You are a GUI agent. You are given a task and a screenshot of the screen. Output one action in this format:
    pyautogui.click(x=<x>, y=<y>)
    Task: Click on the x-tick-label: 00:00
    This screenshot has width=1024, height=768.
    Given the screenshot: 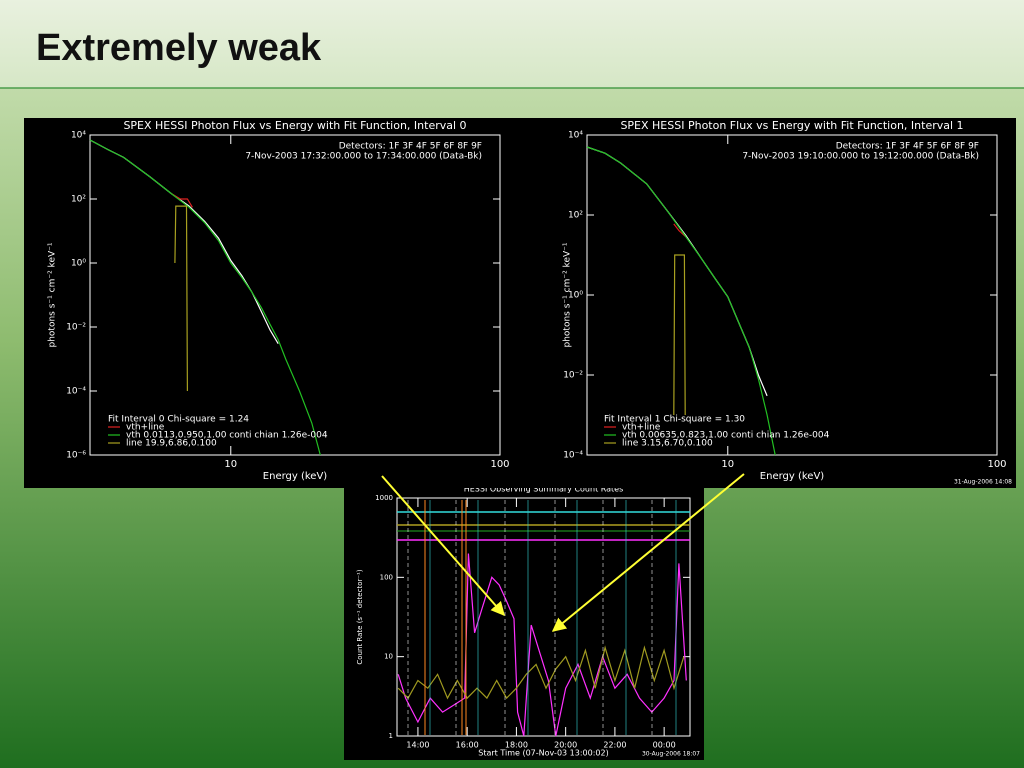 What is the action you would take?
    pyautogui.click(x=664, y=745)
    